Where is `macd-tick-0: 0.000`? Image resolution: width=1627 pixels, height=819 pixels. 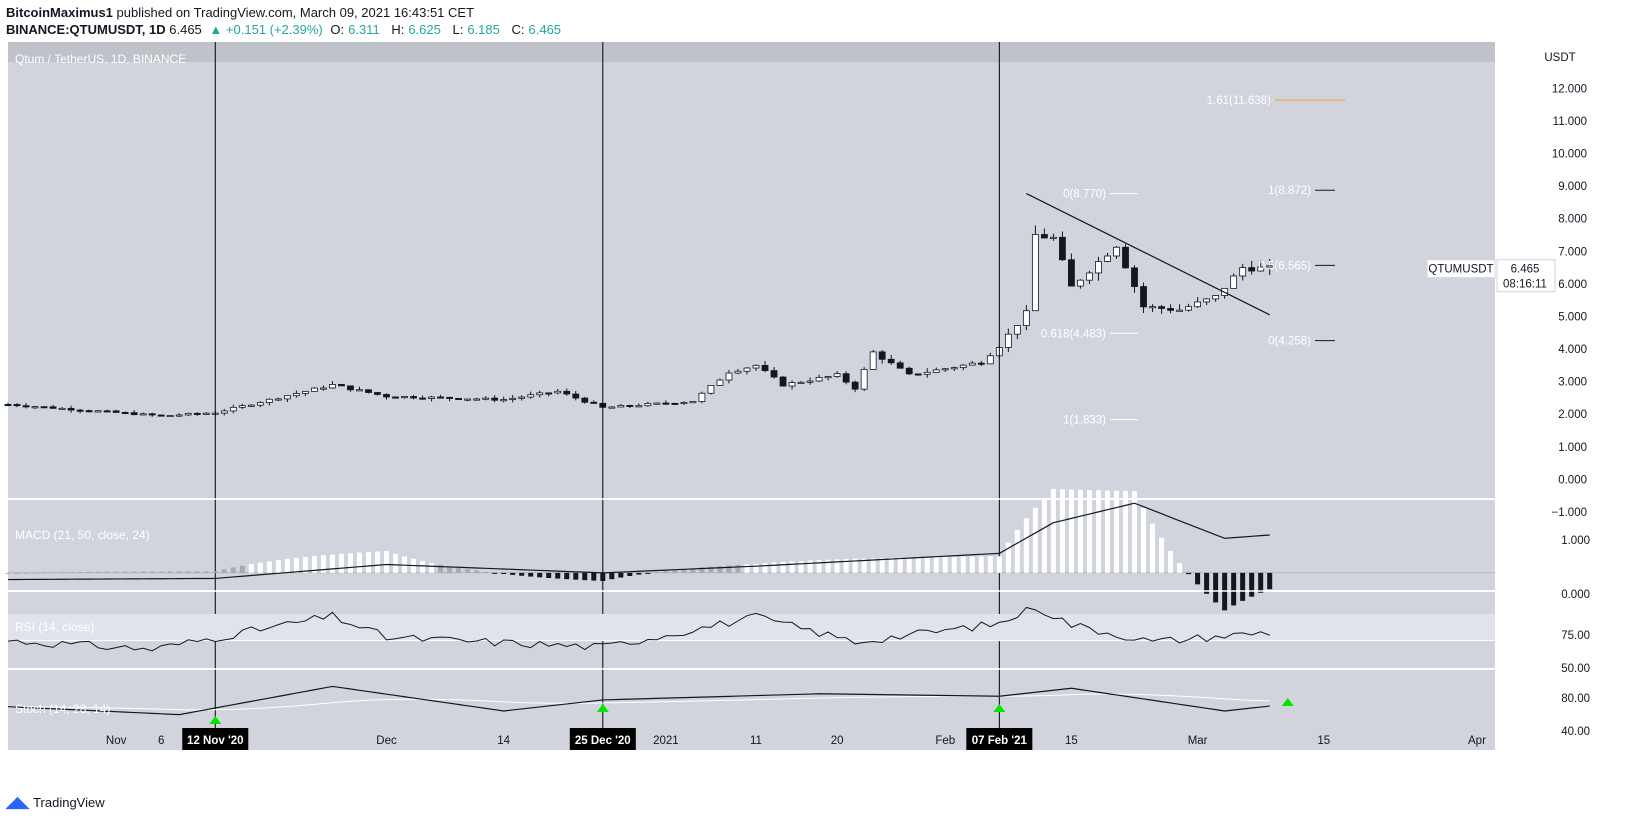 macd-tick-0: 0.000 is located at coordinates (1575, 595).